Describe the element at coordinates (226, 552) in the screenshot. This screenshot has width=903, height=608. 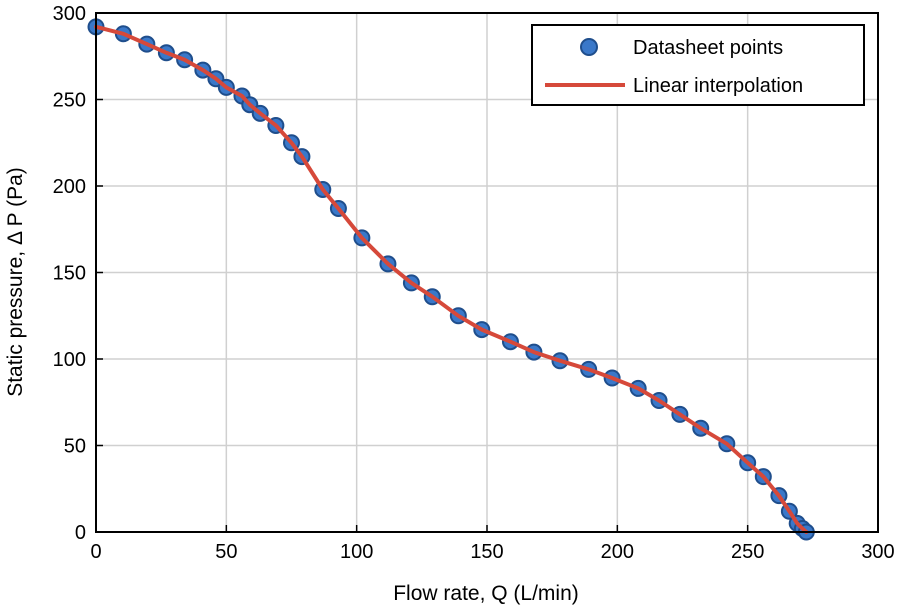
I see `x-tick-label: 50` at that location.